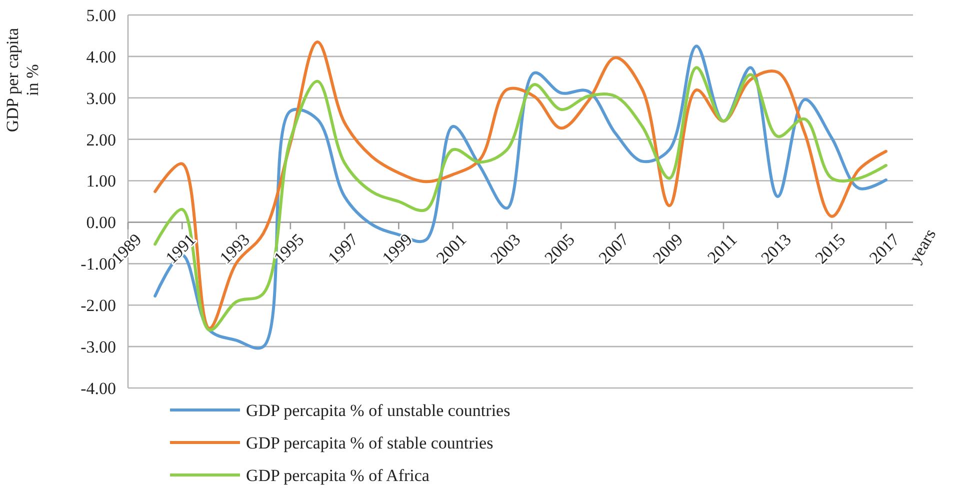 The image size is (954, 488). Describe the element at coordinates (98, 388) in the screenshot. I see `y-tick-label: -4.00` at that location.